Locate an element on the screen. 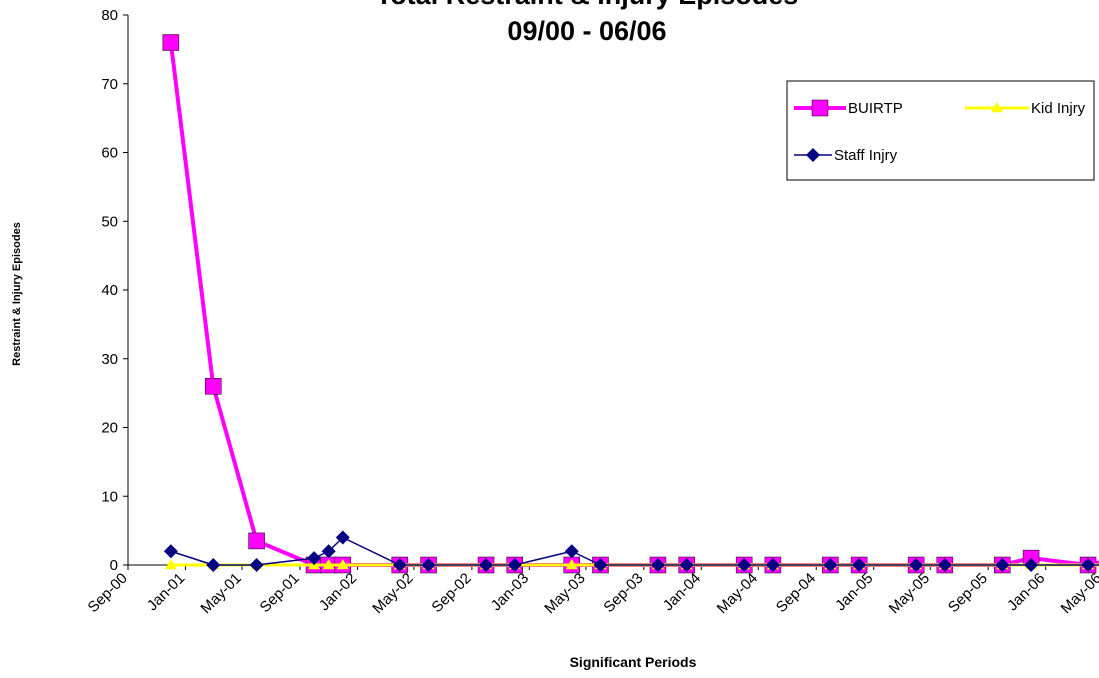  y-tick-label: 30 is located at coordinates (109, 359).